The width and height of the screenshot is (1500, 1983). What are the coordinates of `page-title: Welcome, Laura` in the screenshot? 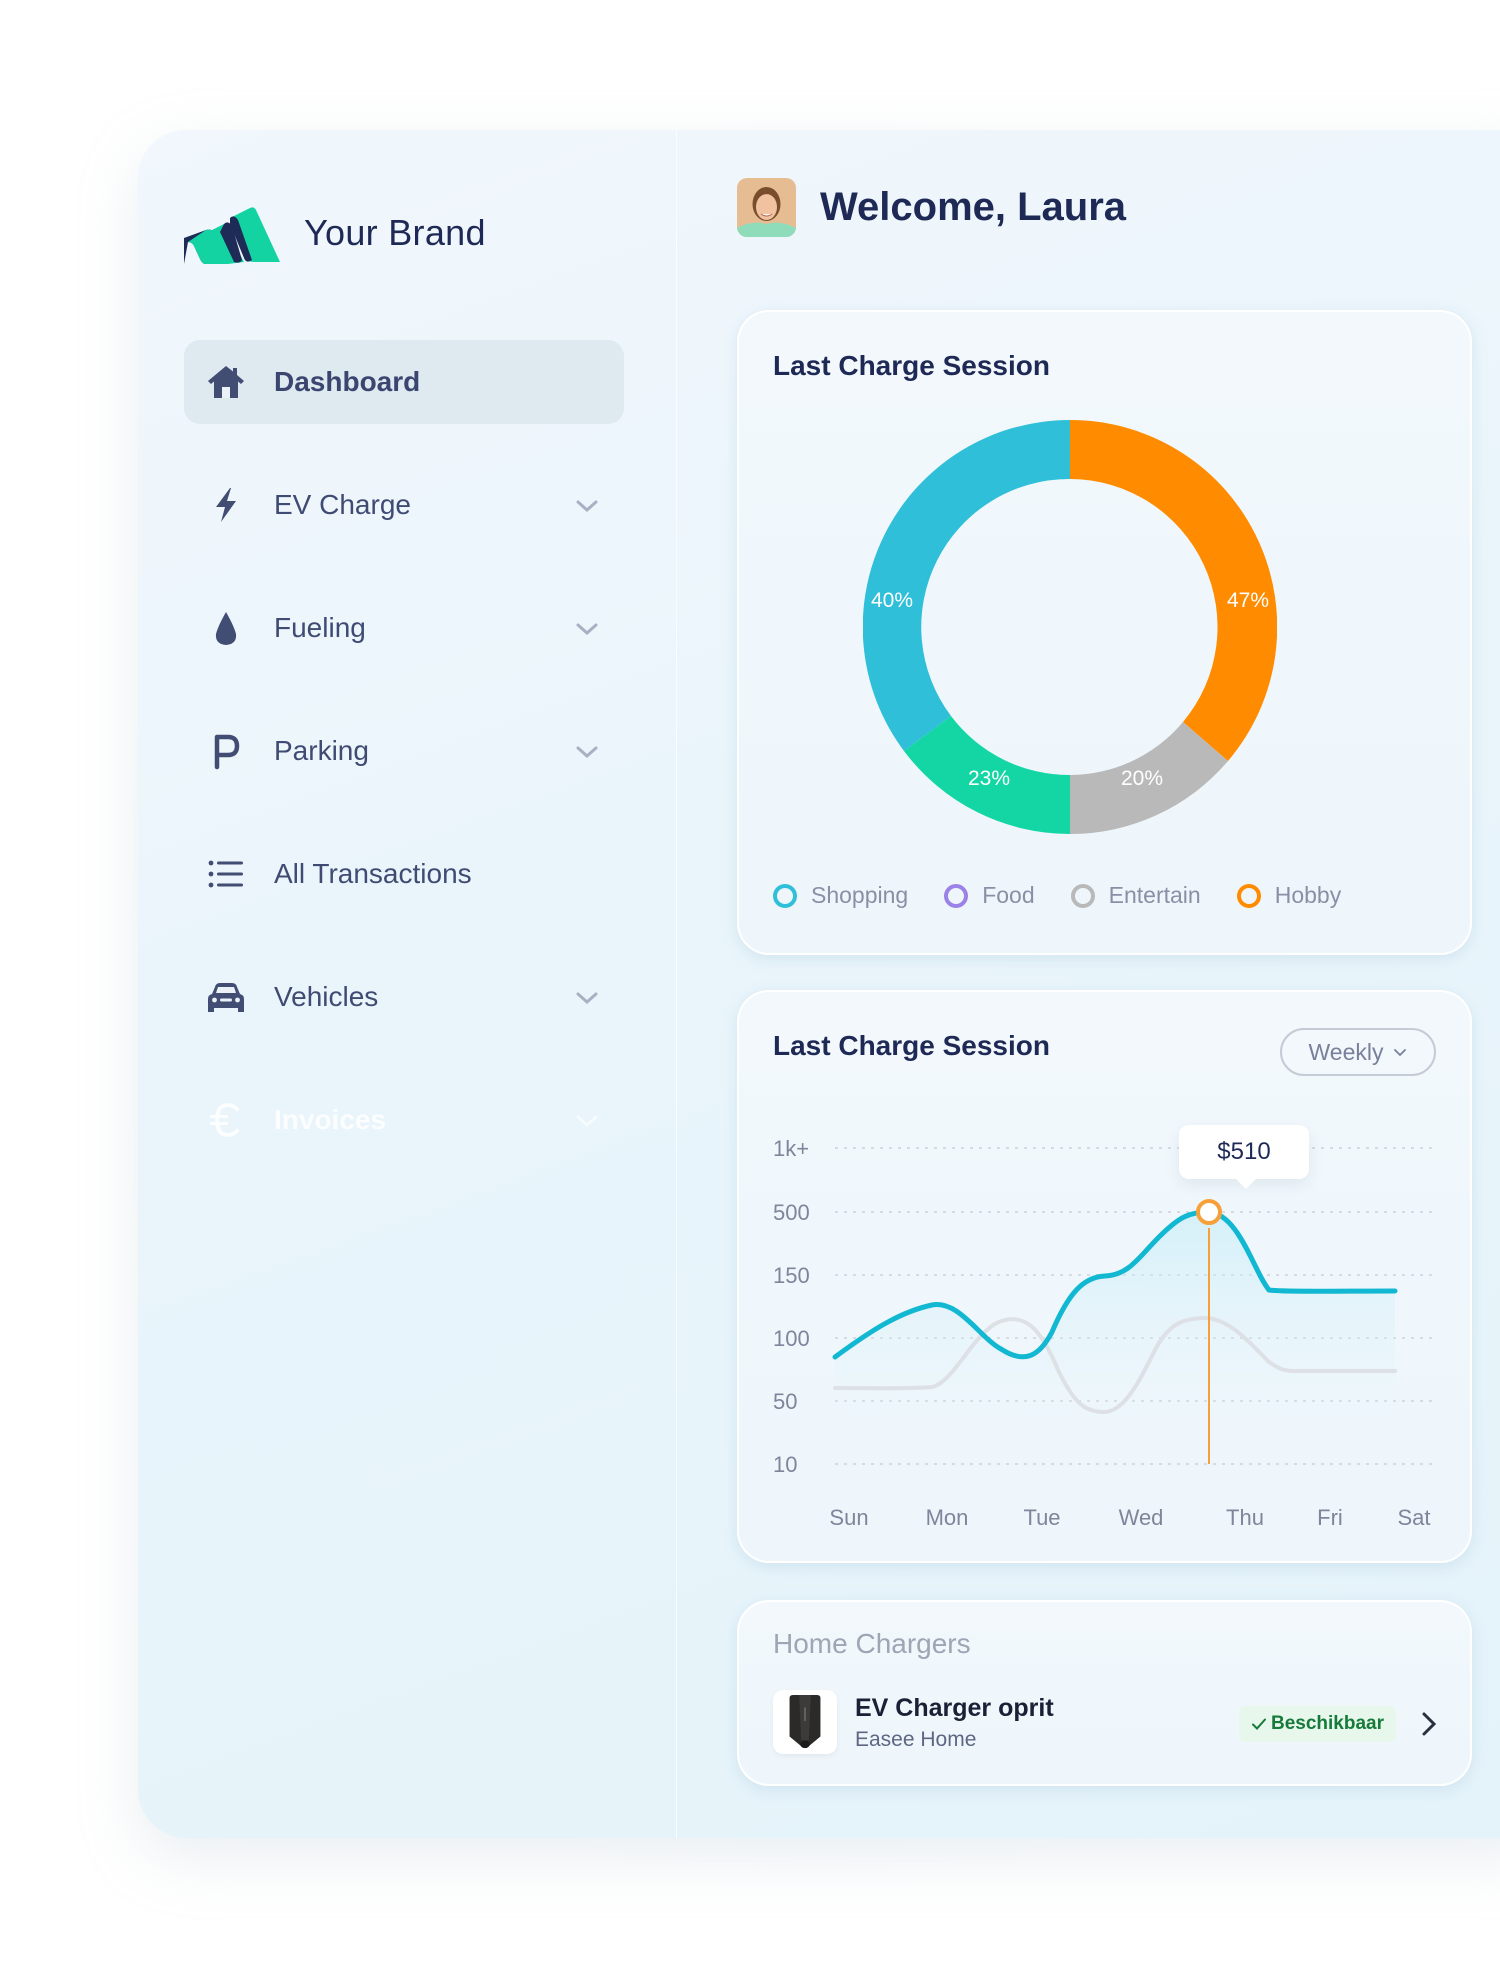 It's located at (973, 207).